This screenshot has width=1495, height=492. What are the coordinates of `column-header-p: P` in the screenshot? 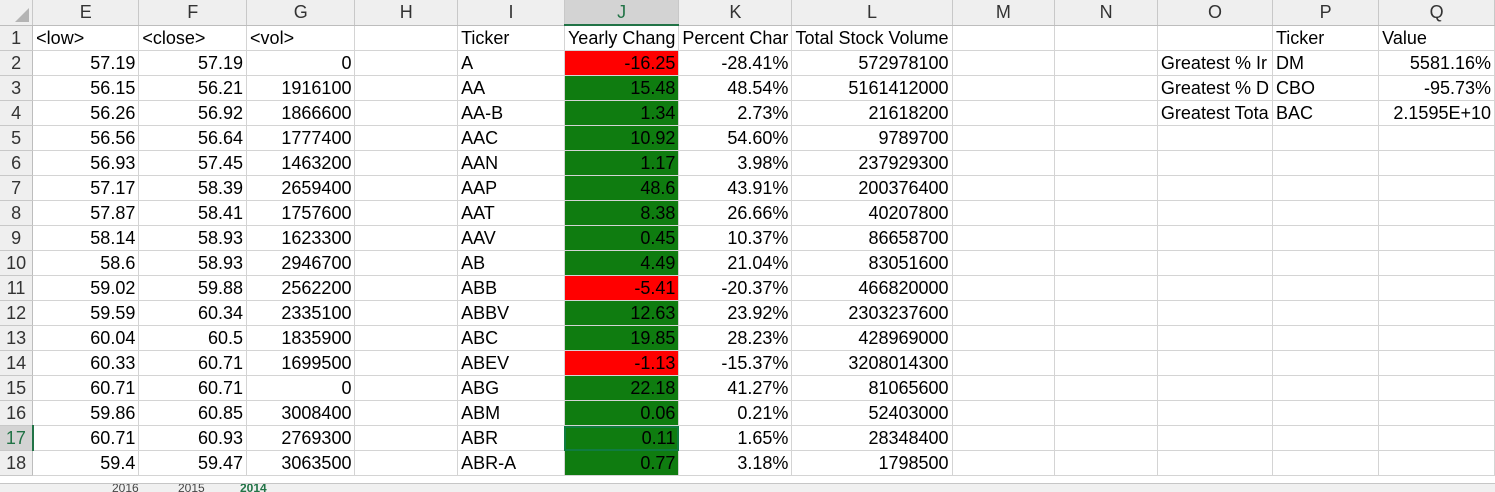 It's located at (1326, 13).